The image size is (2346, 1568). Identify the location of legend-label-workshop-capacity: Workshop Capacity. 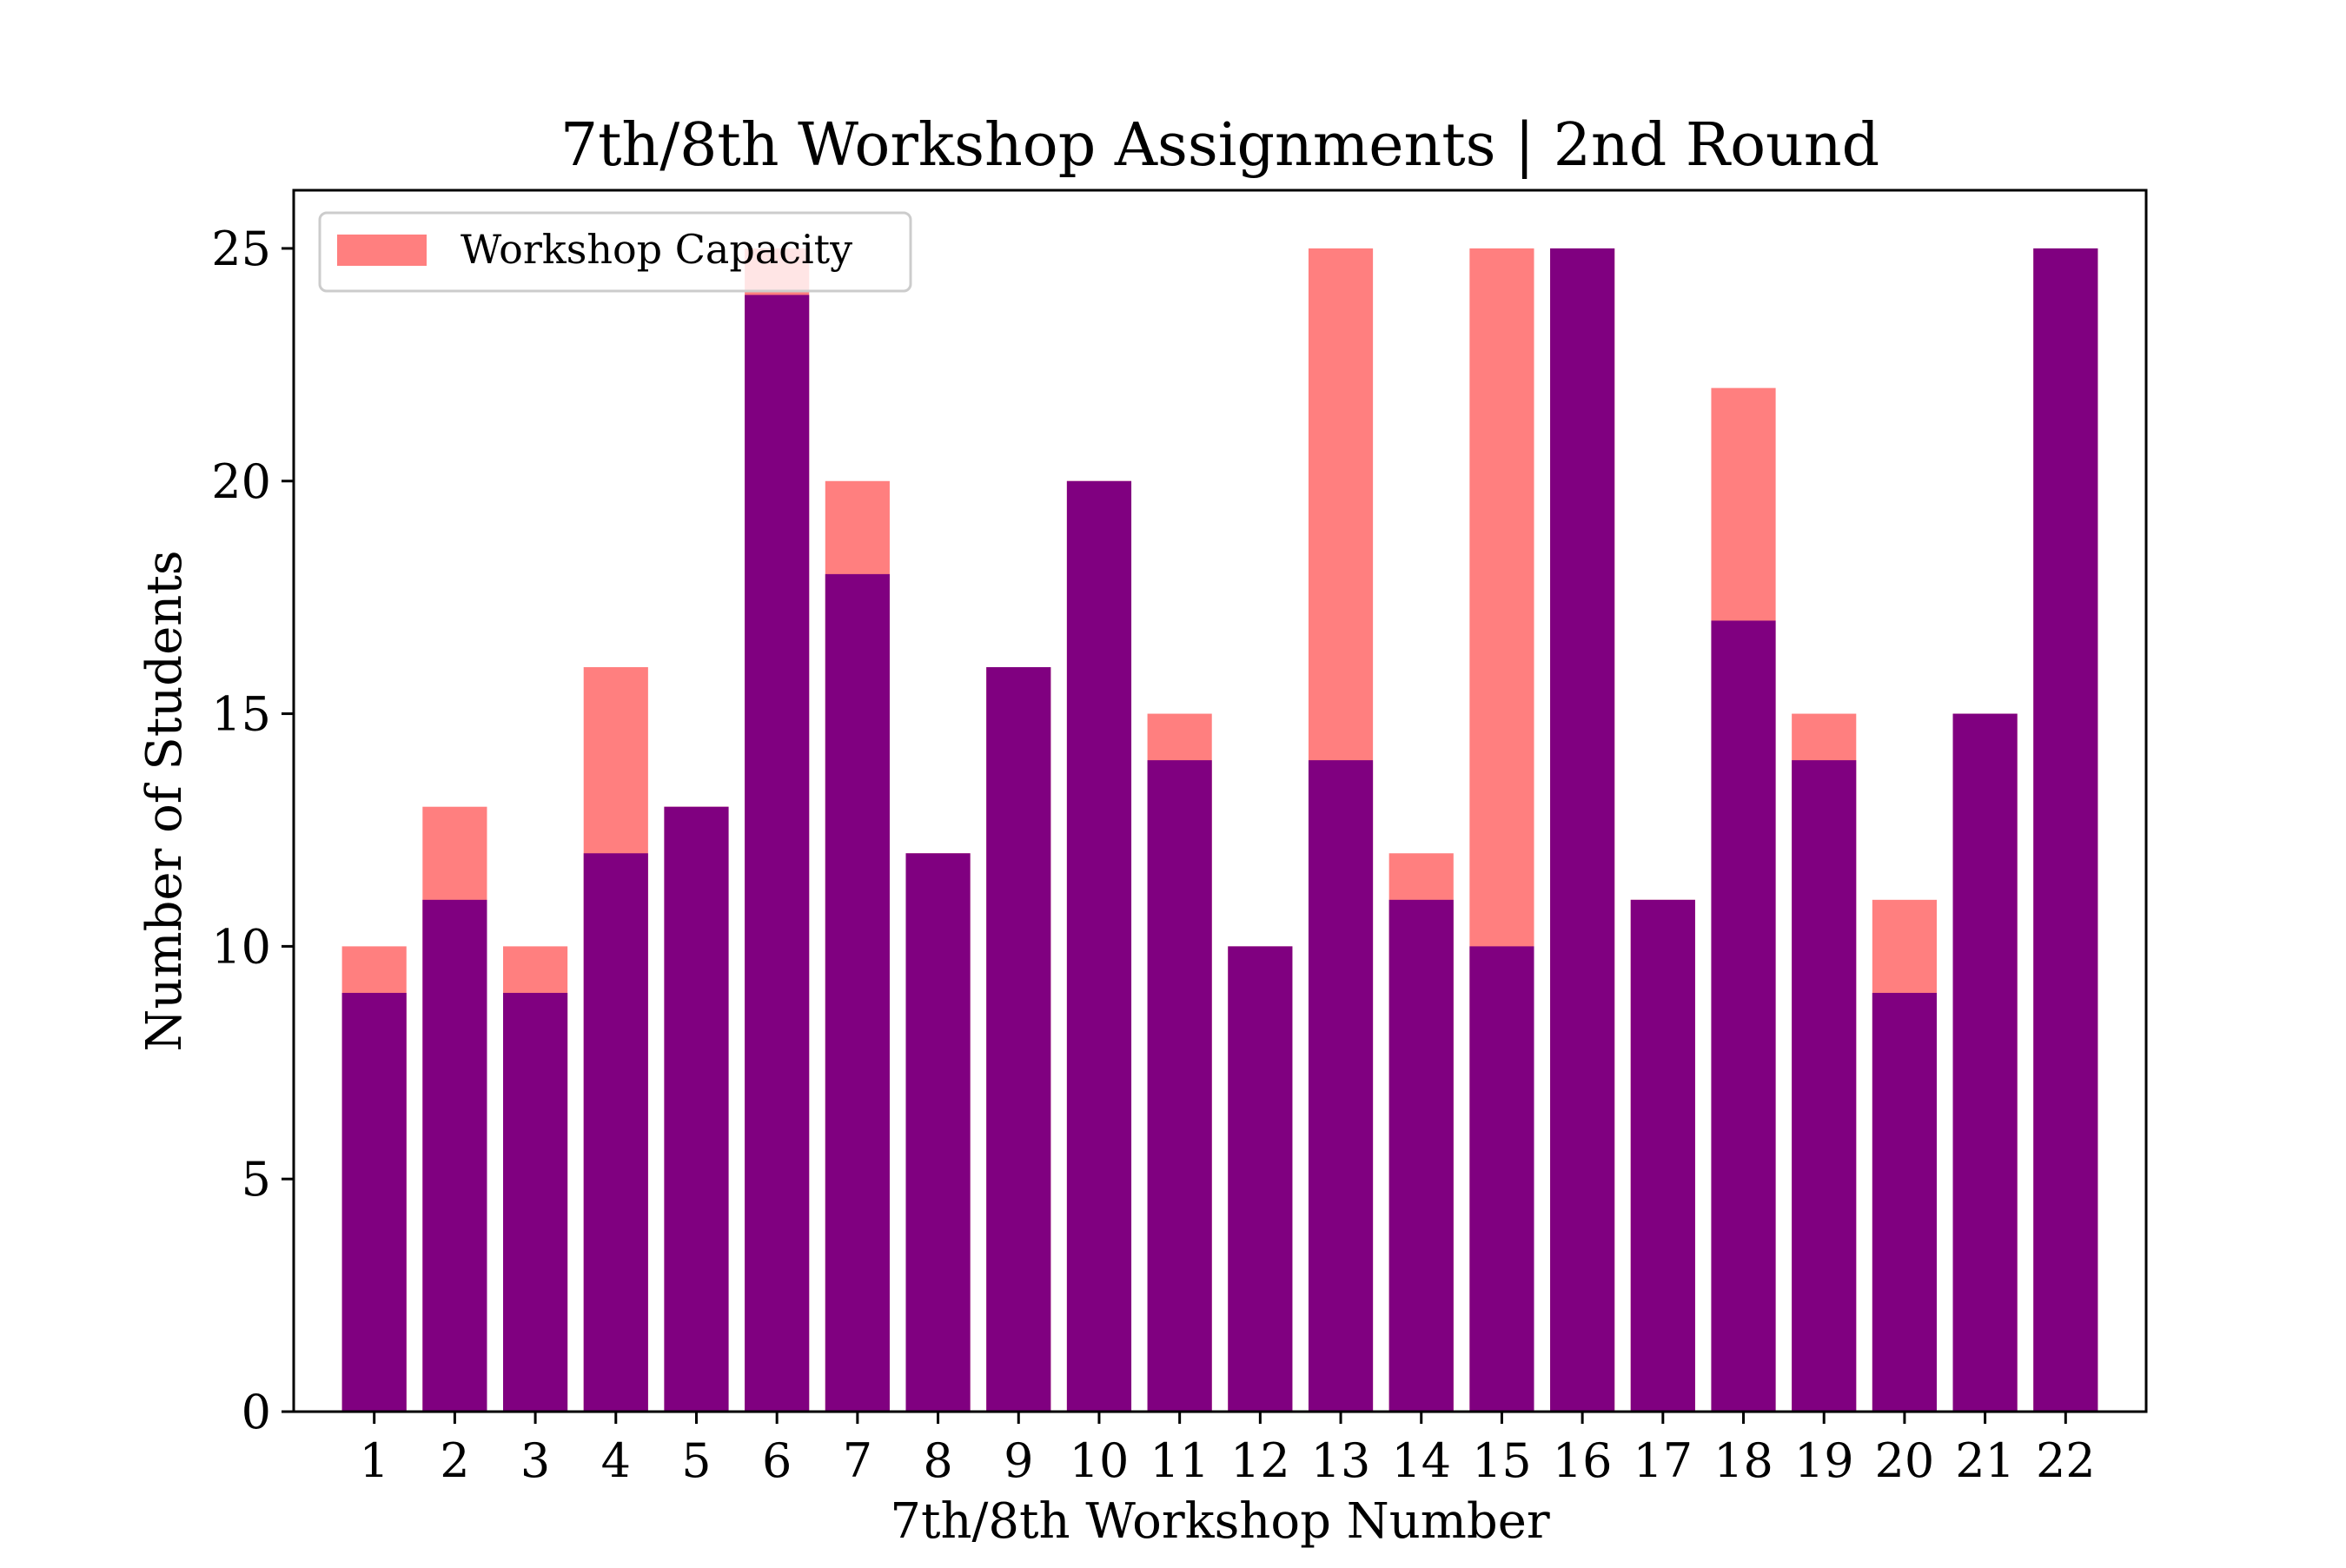
(657, 250).